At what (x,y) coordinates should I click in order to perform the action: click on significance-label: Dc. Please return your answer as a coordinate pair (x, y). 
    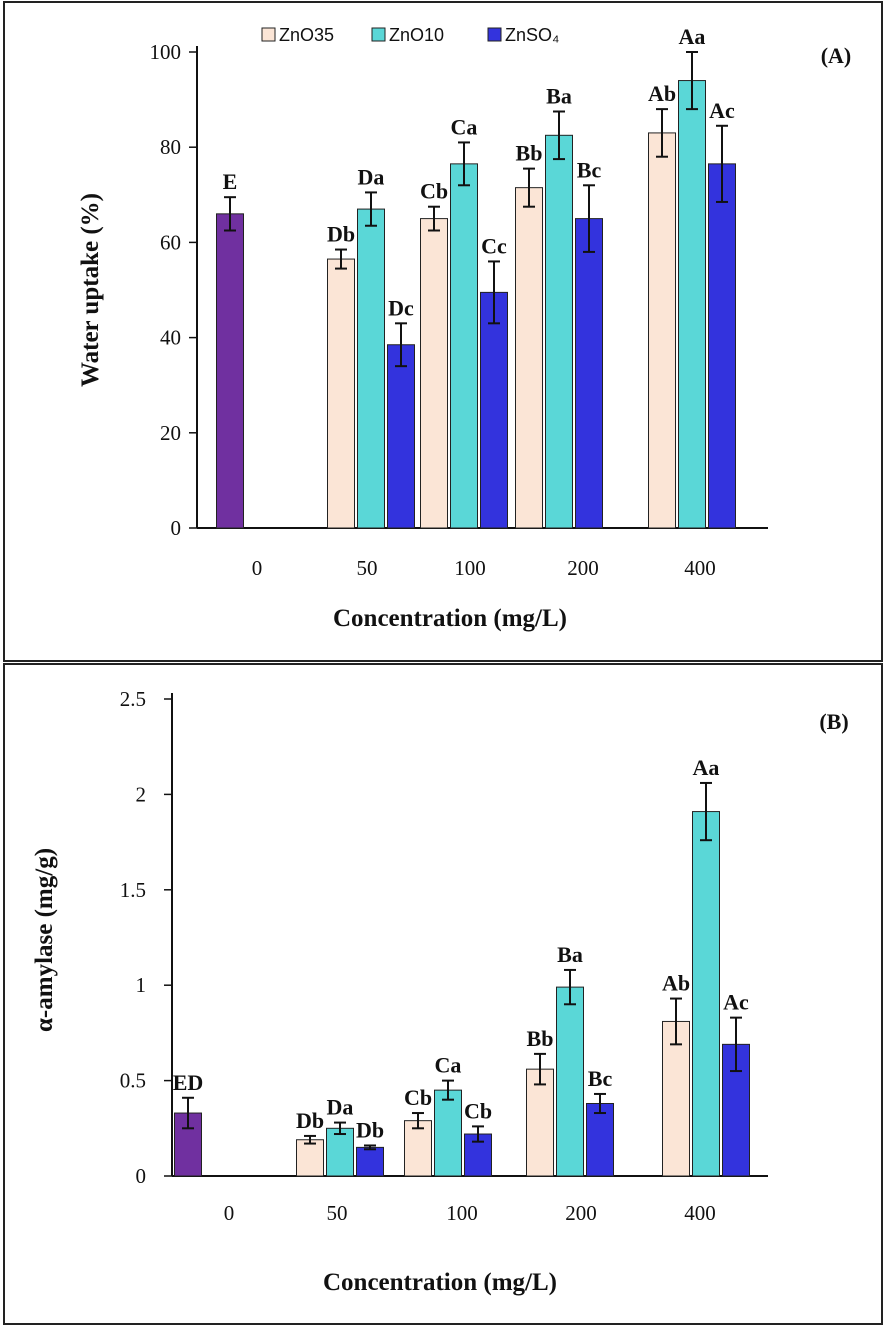
    Looking at the image, I should click on (401, 307).